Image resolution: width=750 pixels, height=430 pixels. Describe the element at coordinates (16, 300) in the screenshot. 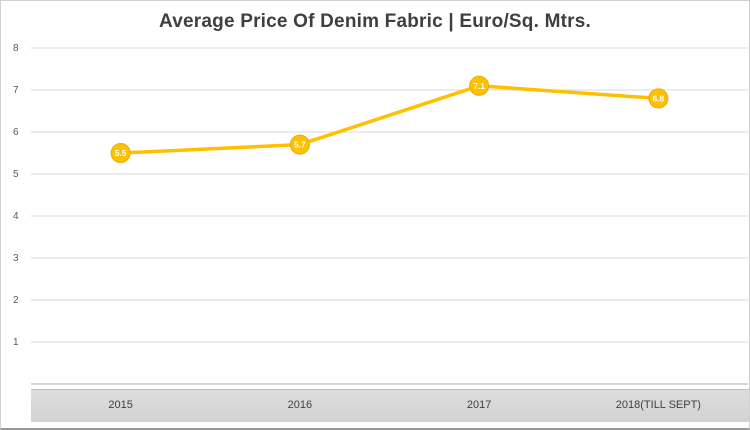

I see `y-tick-label: 2` at that location.